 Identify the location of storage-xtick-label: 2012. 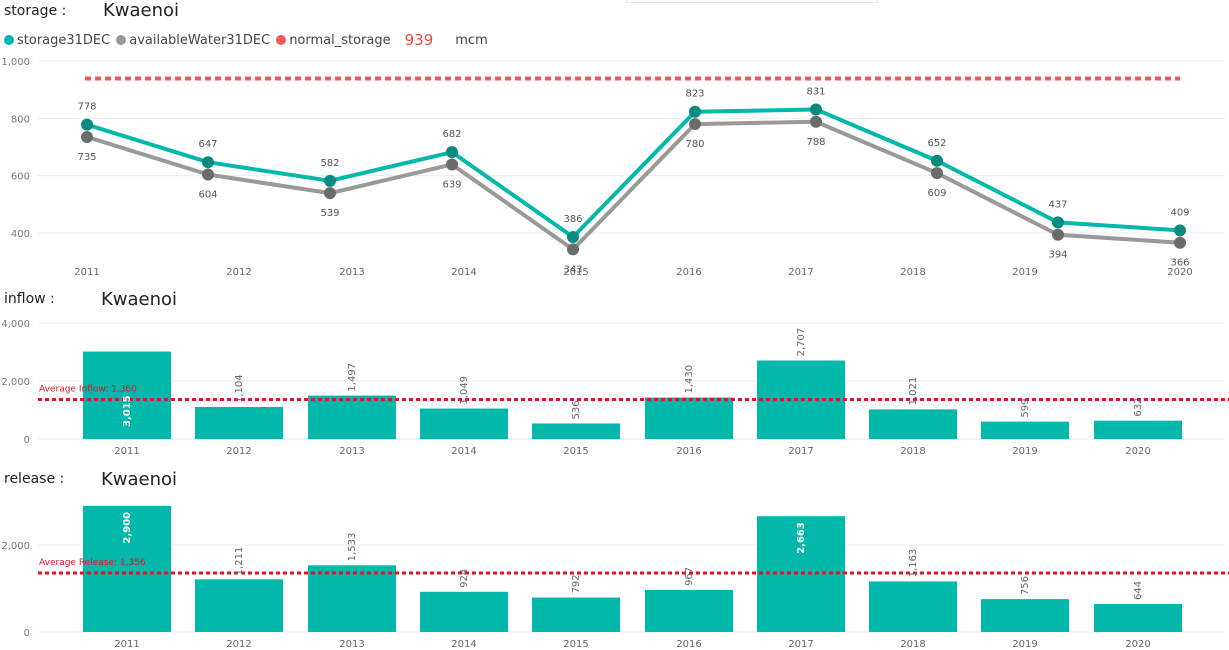
(238, 272).